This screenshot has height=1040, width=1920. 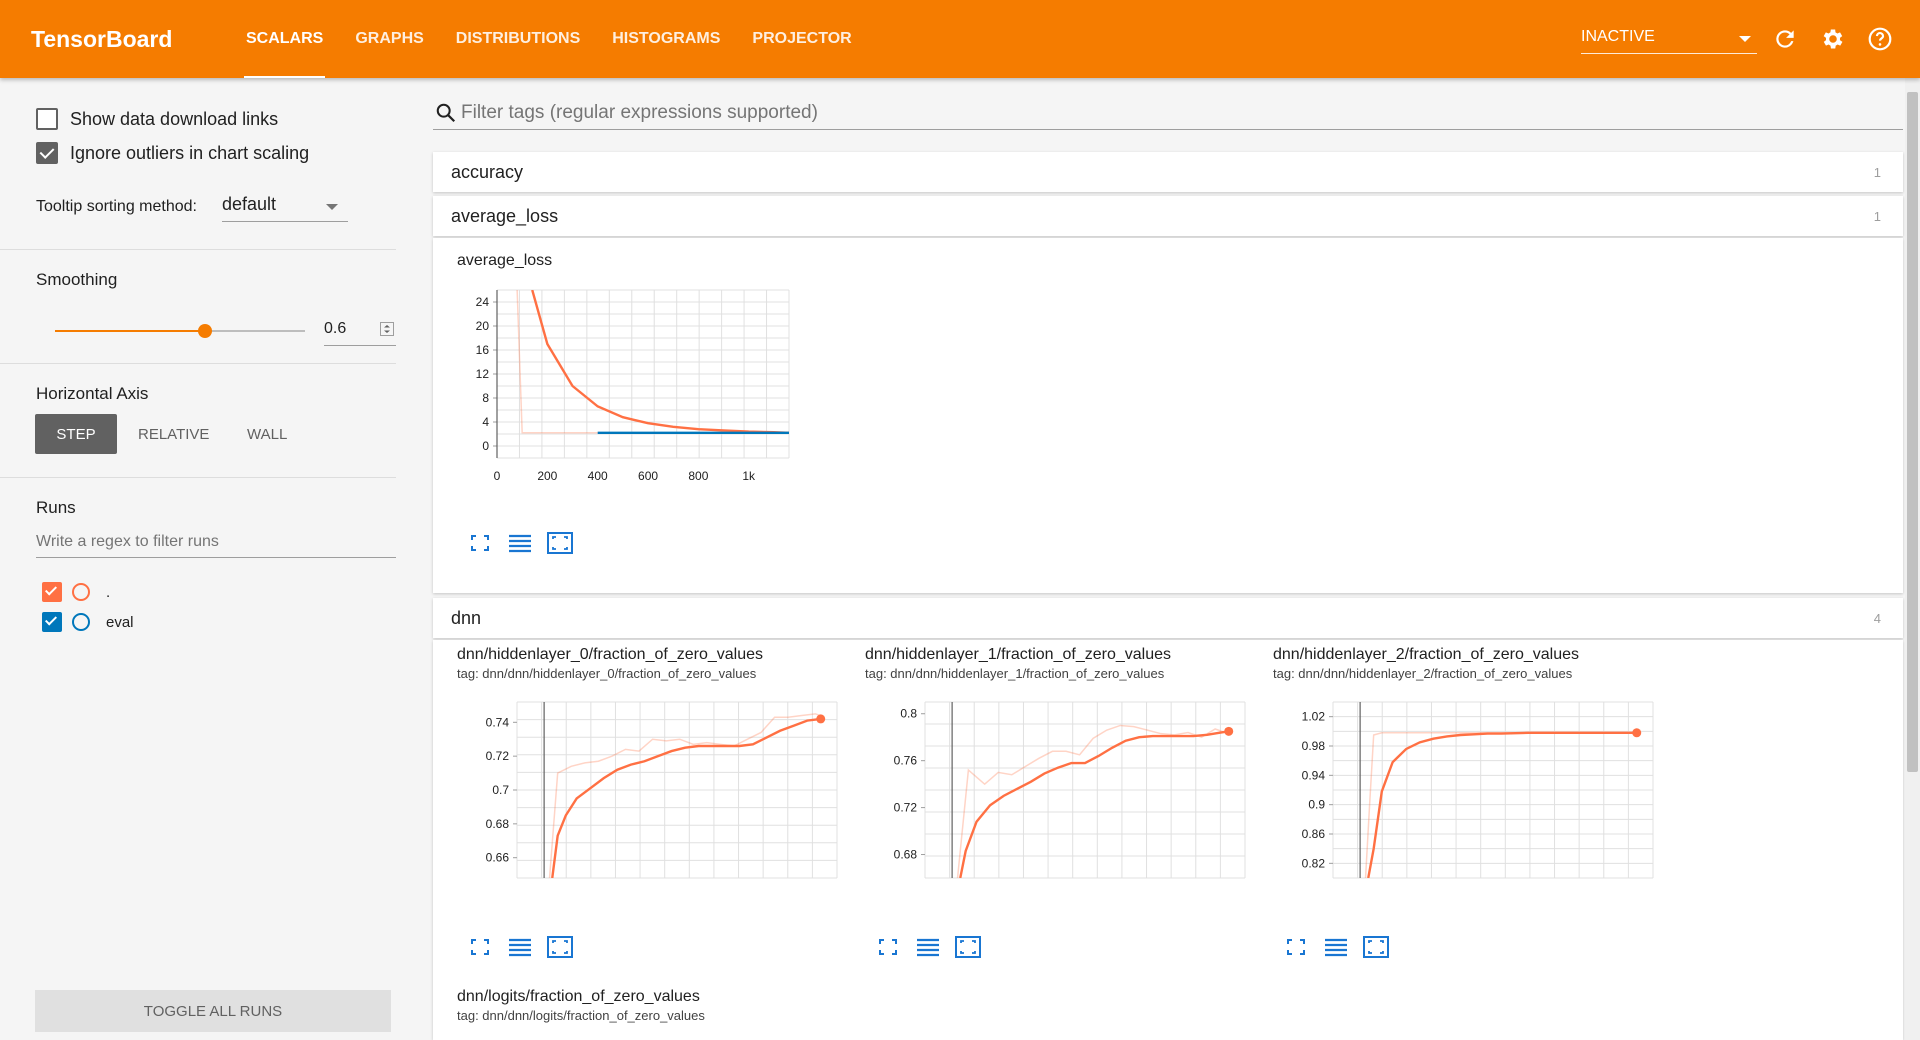 I want to click on settings-icon, so click(x=1833, y=39).